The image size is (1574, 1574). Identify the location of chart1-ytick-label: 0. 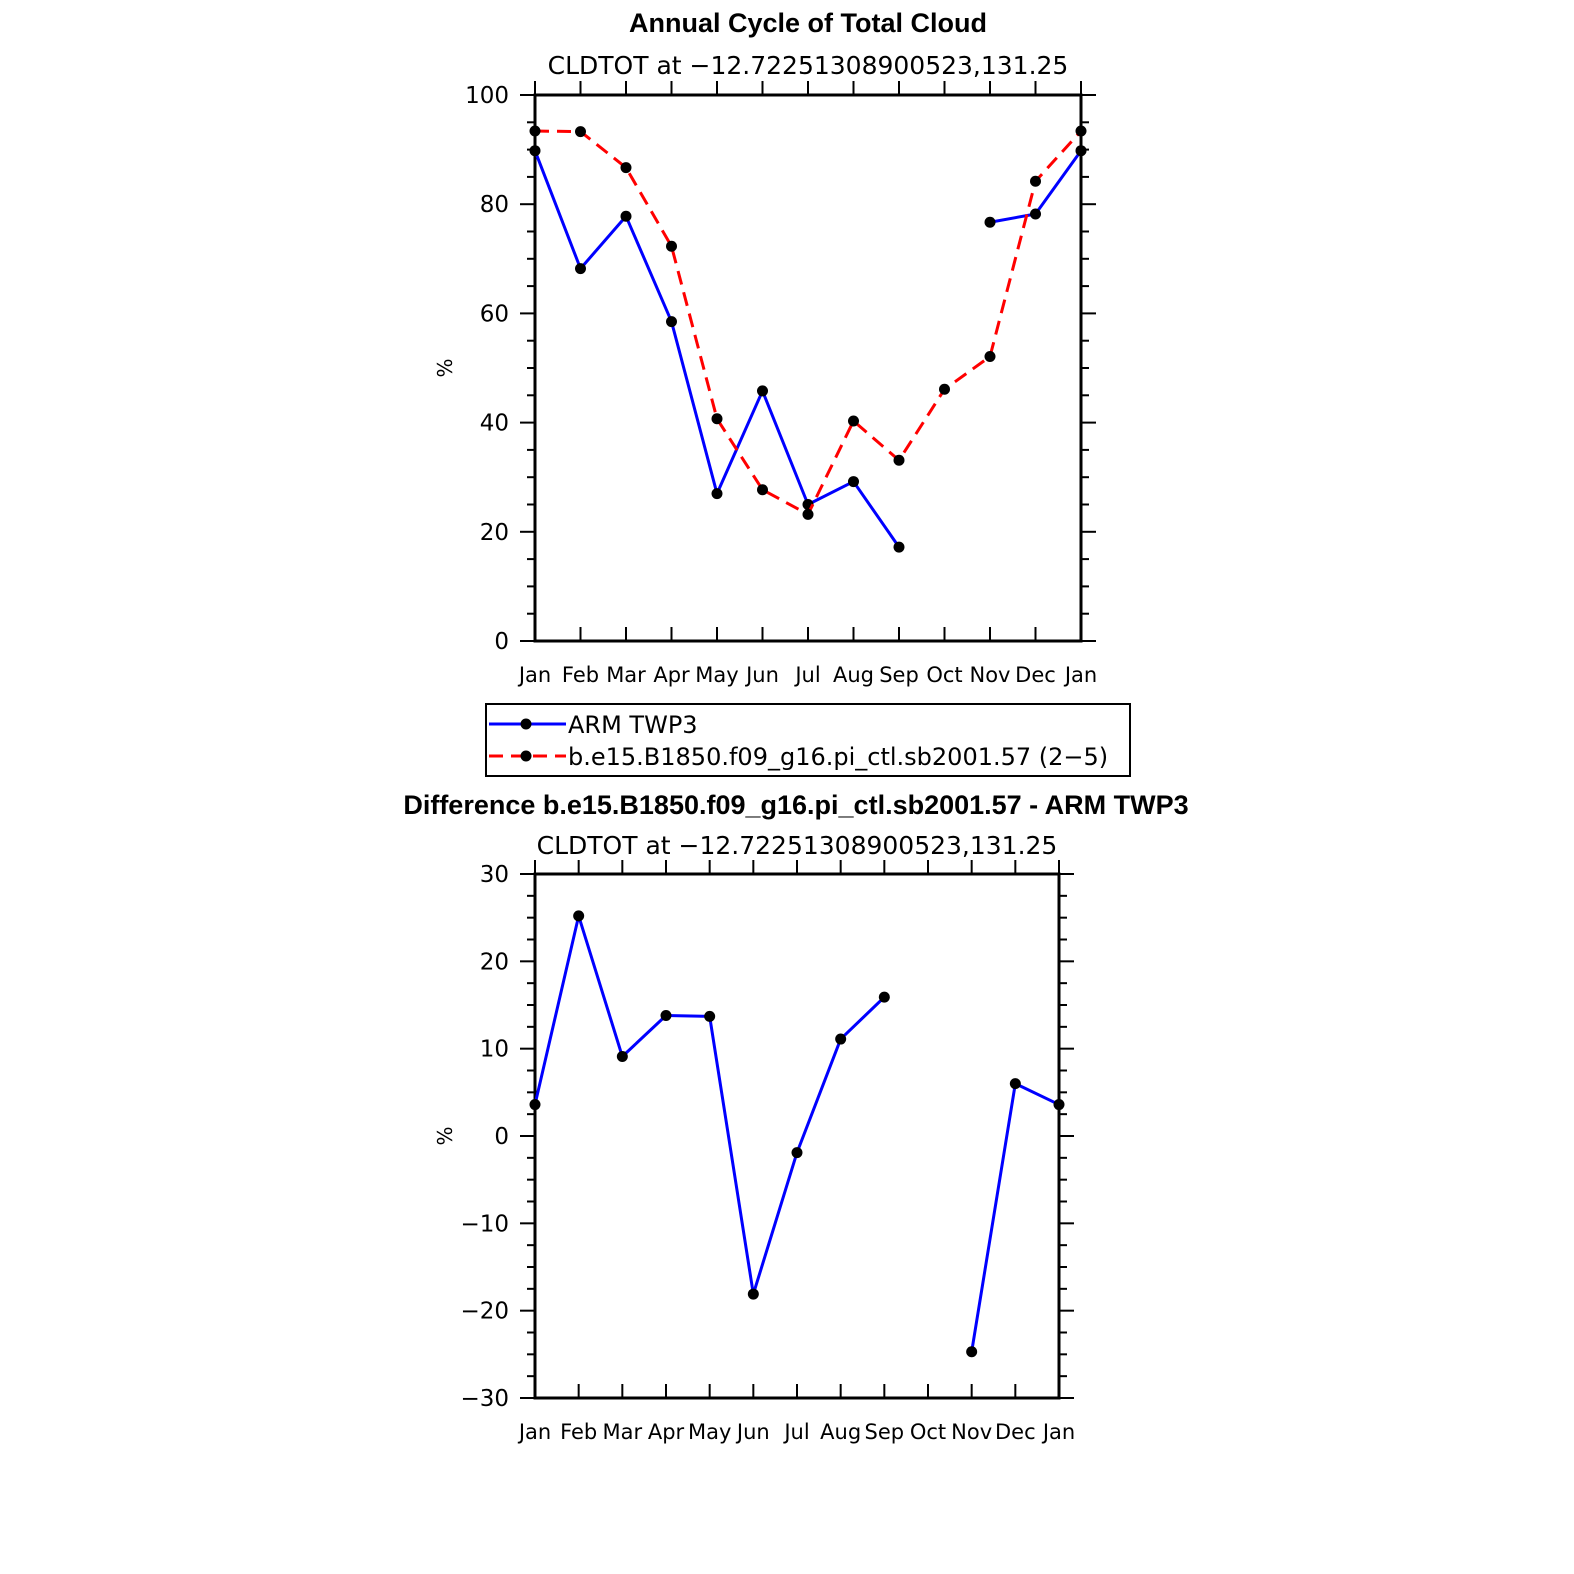
(501, 642).